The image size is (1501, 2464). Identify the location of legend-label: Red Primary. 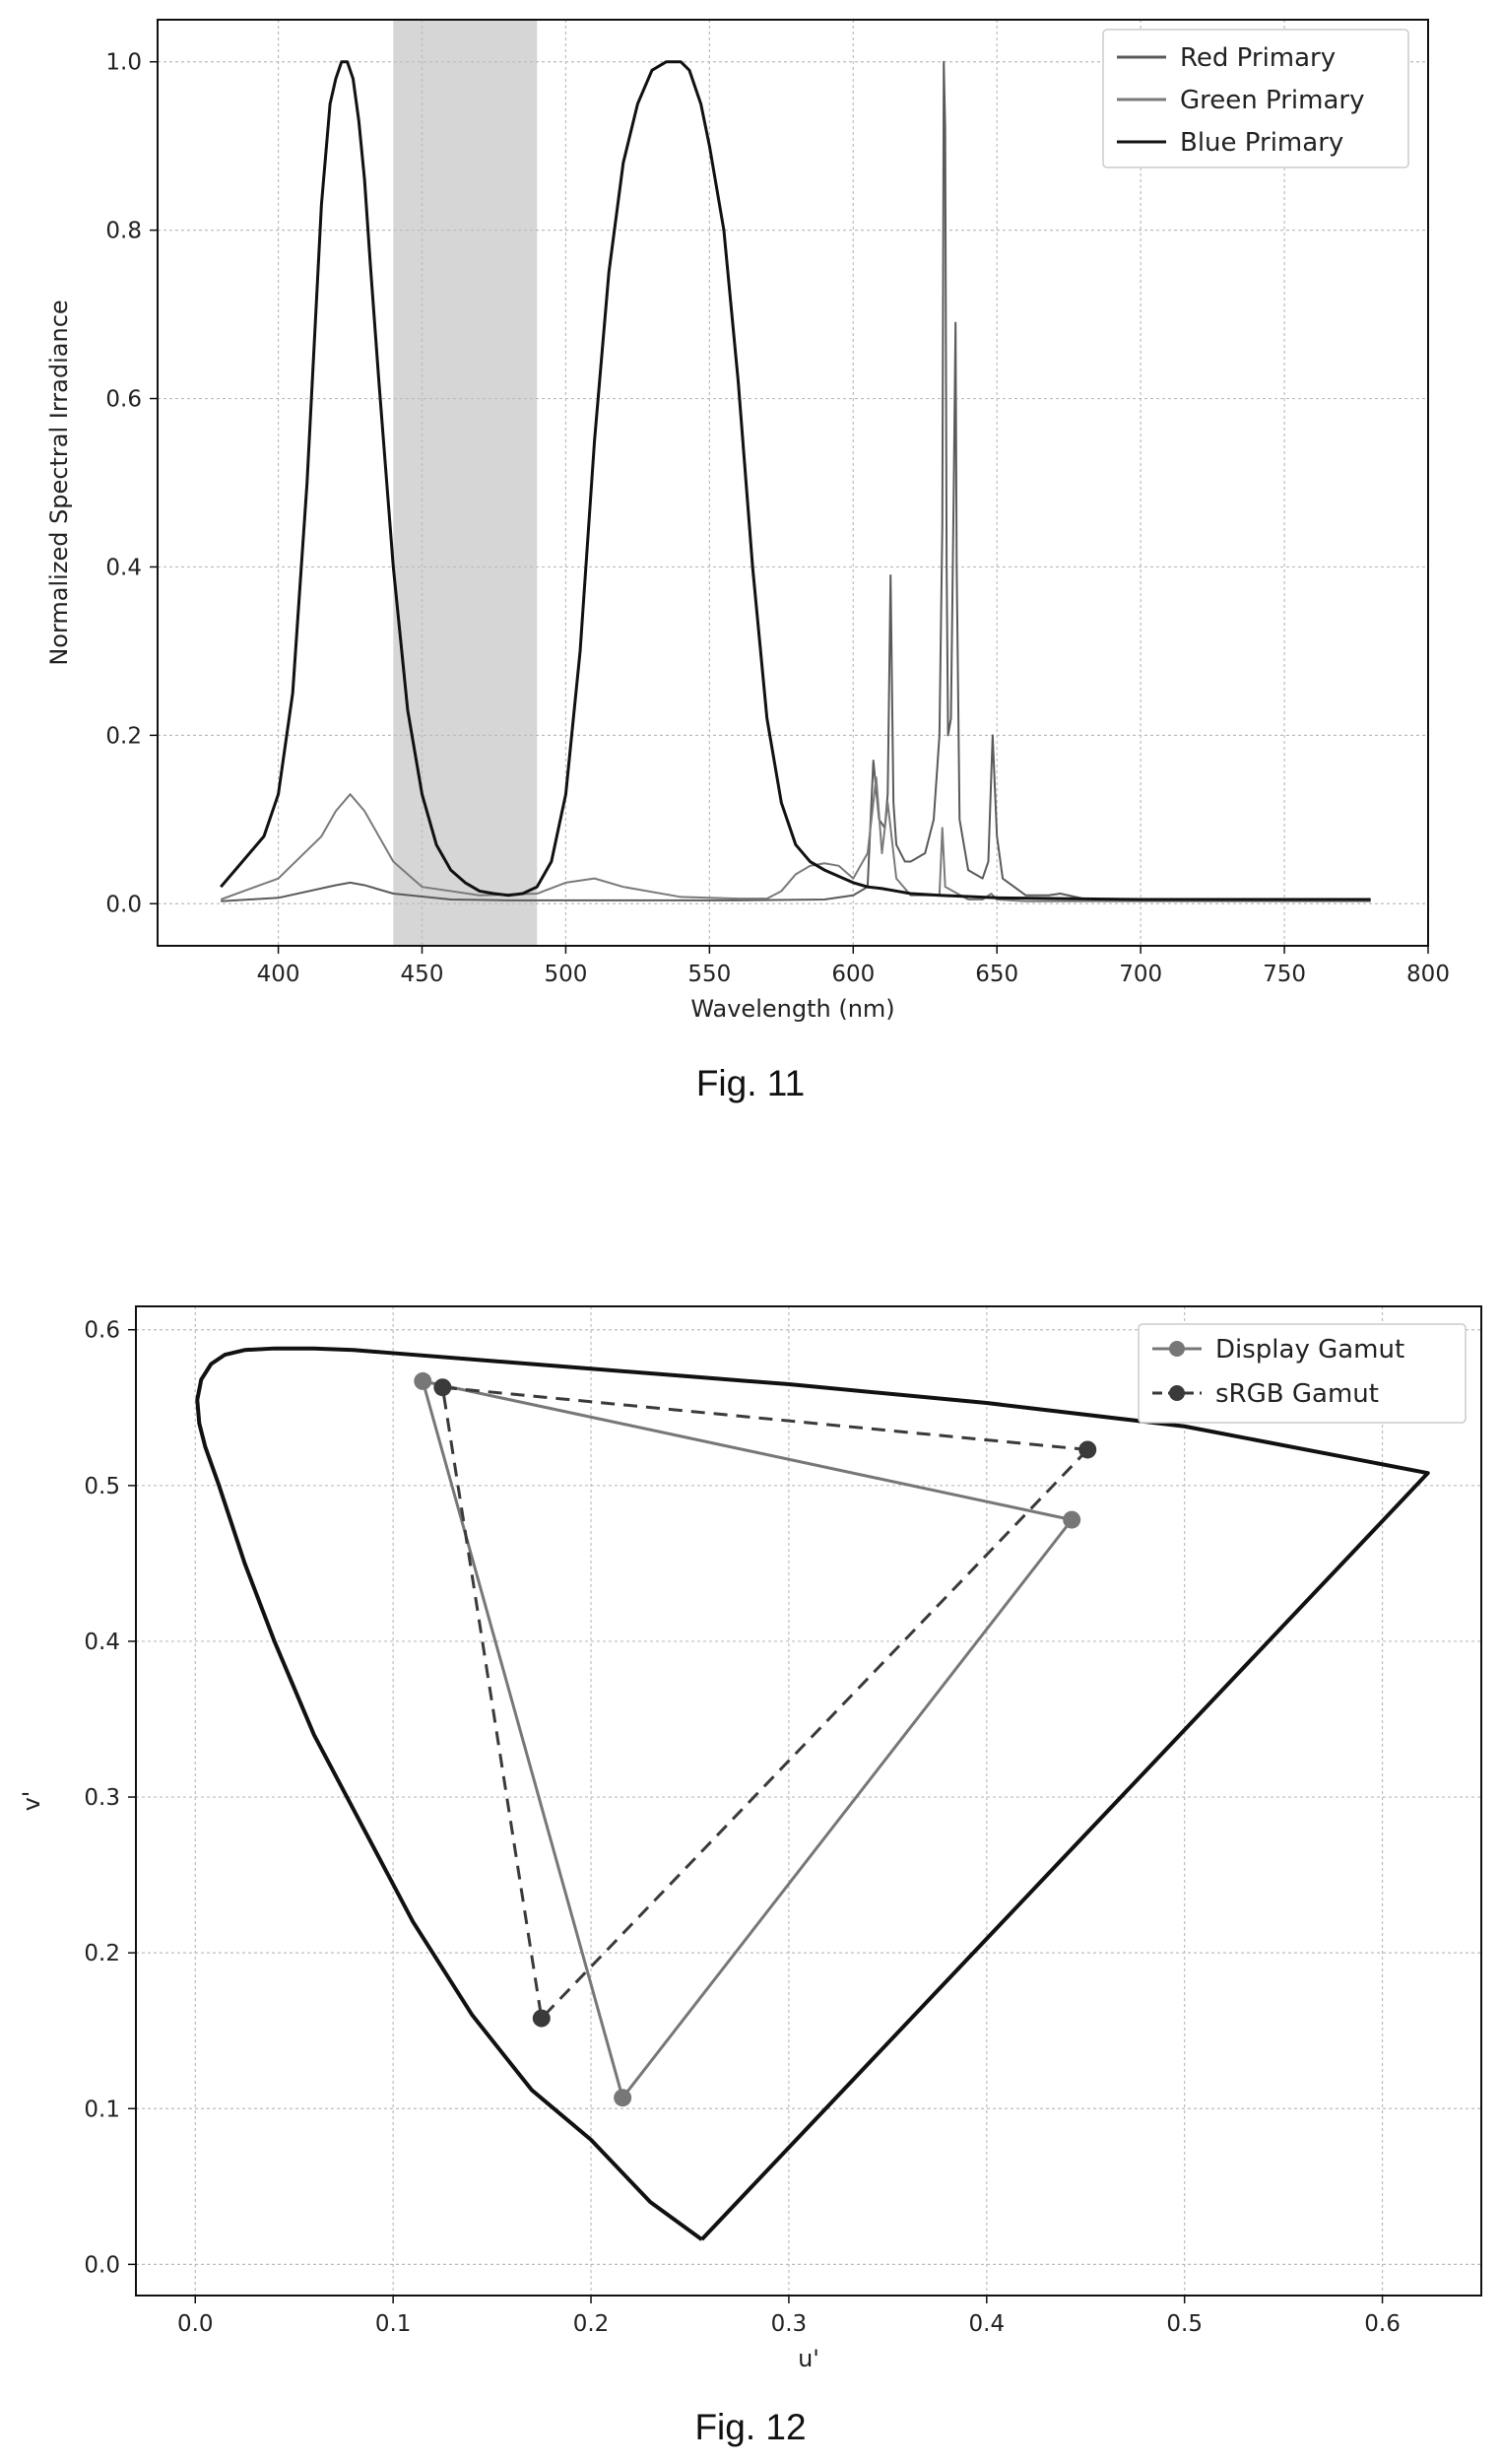
(1258, 58).